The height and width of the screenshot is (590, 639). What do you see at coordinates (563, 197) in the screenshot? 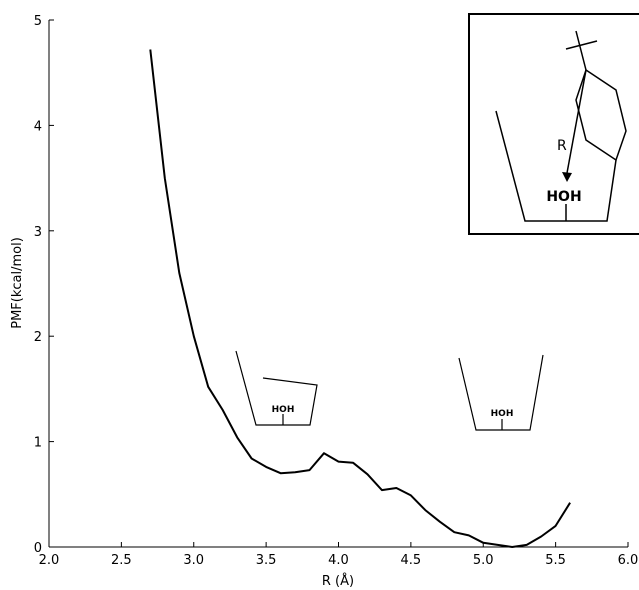
I see `inset-water-label: HOH` at bounding box center [563, 197].